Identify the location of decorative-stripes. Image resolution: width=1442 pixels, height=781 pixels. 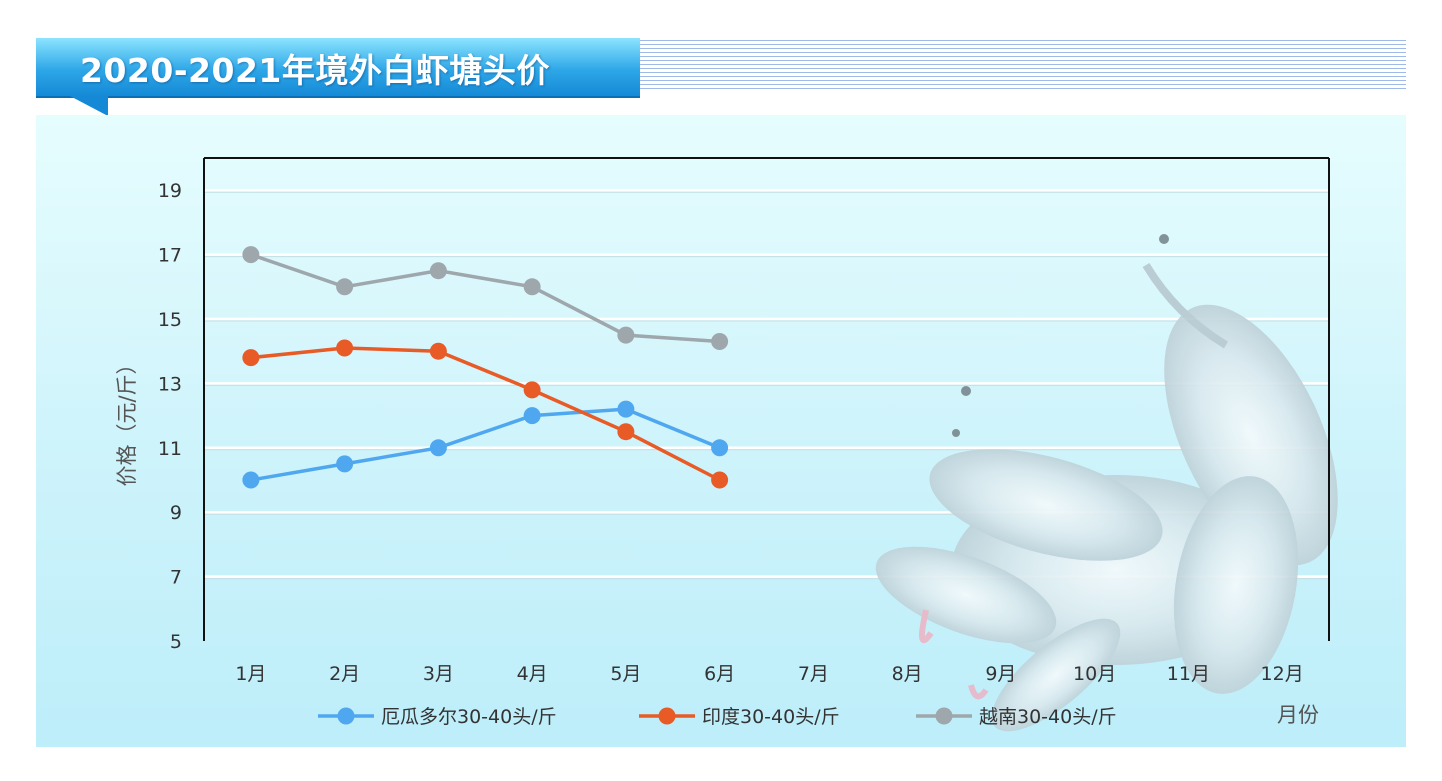
(1023, 65).